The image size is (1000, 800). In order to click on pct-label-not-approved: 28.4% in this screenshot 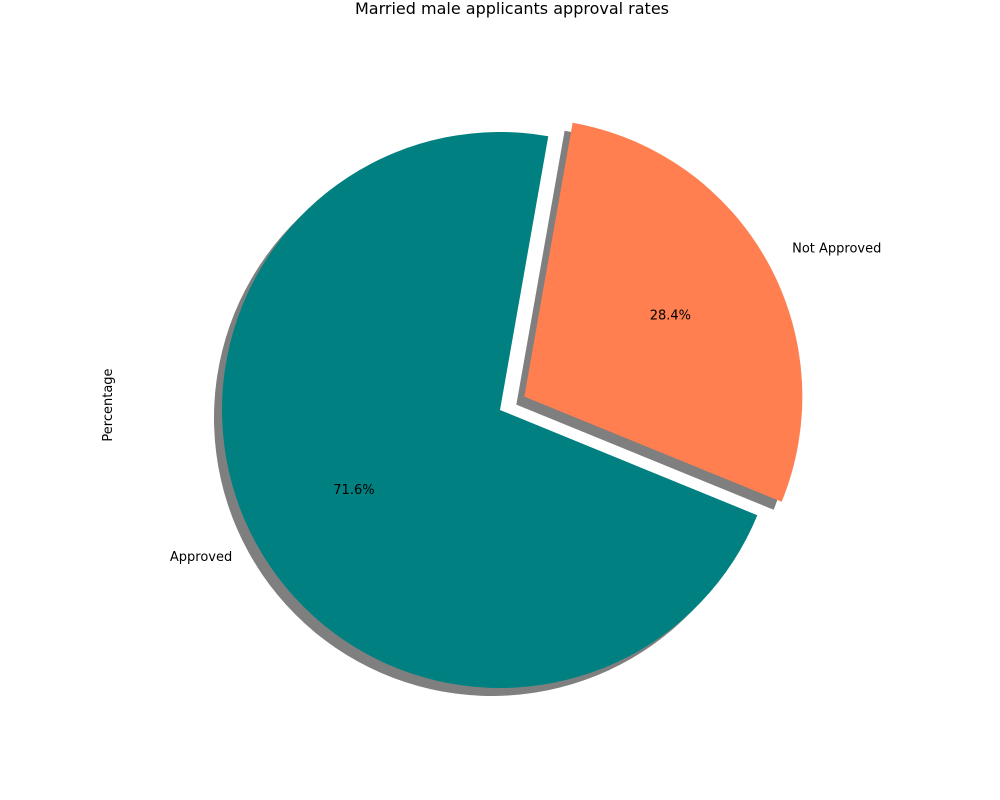, I will do `click(670, 316)`.